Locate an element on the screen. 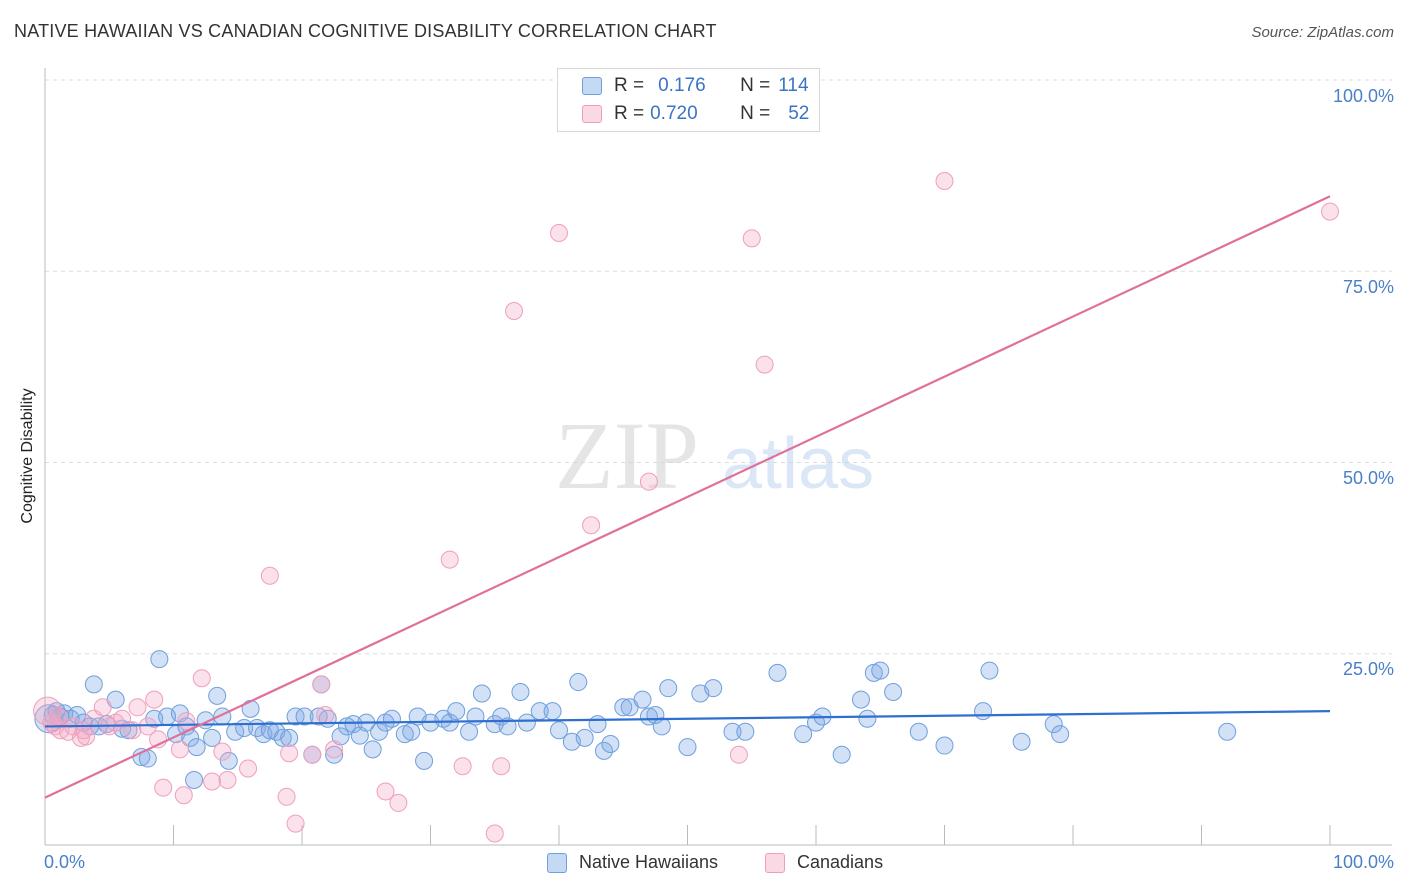 This screenshot has width=1406, height=892. watermark-atlas: atlas is located at coordinates (798, 464).